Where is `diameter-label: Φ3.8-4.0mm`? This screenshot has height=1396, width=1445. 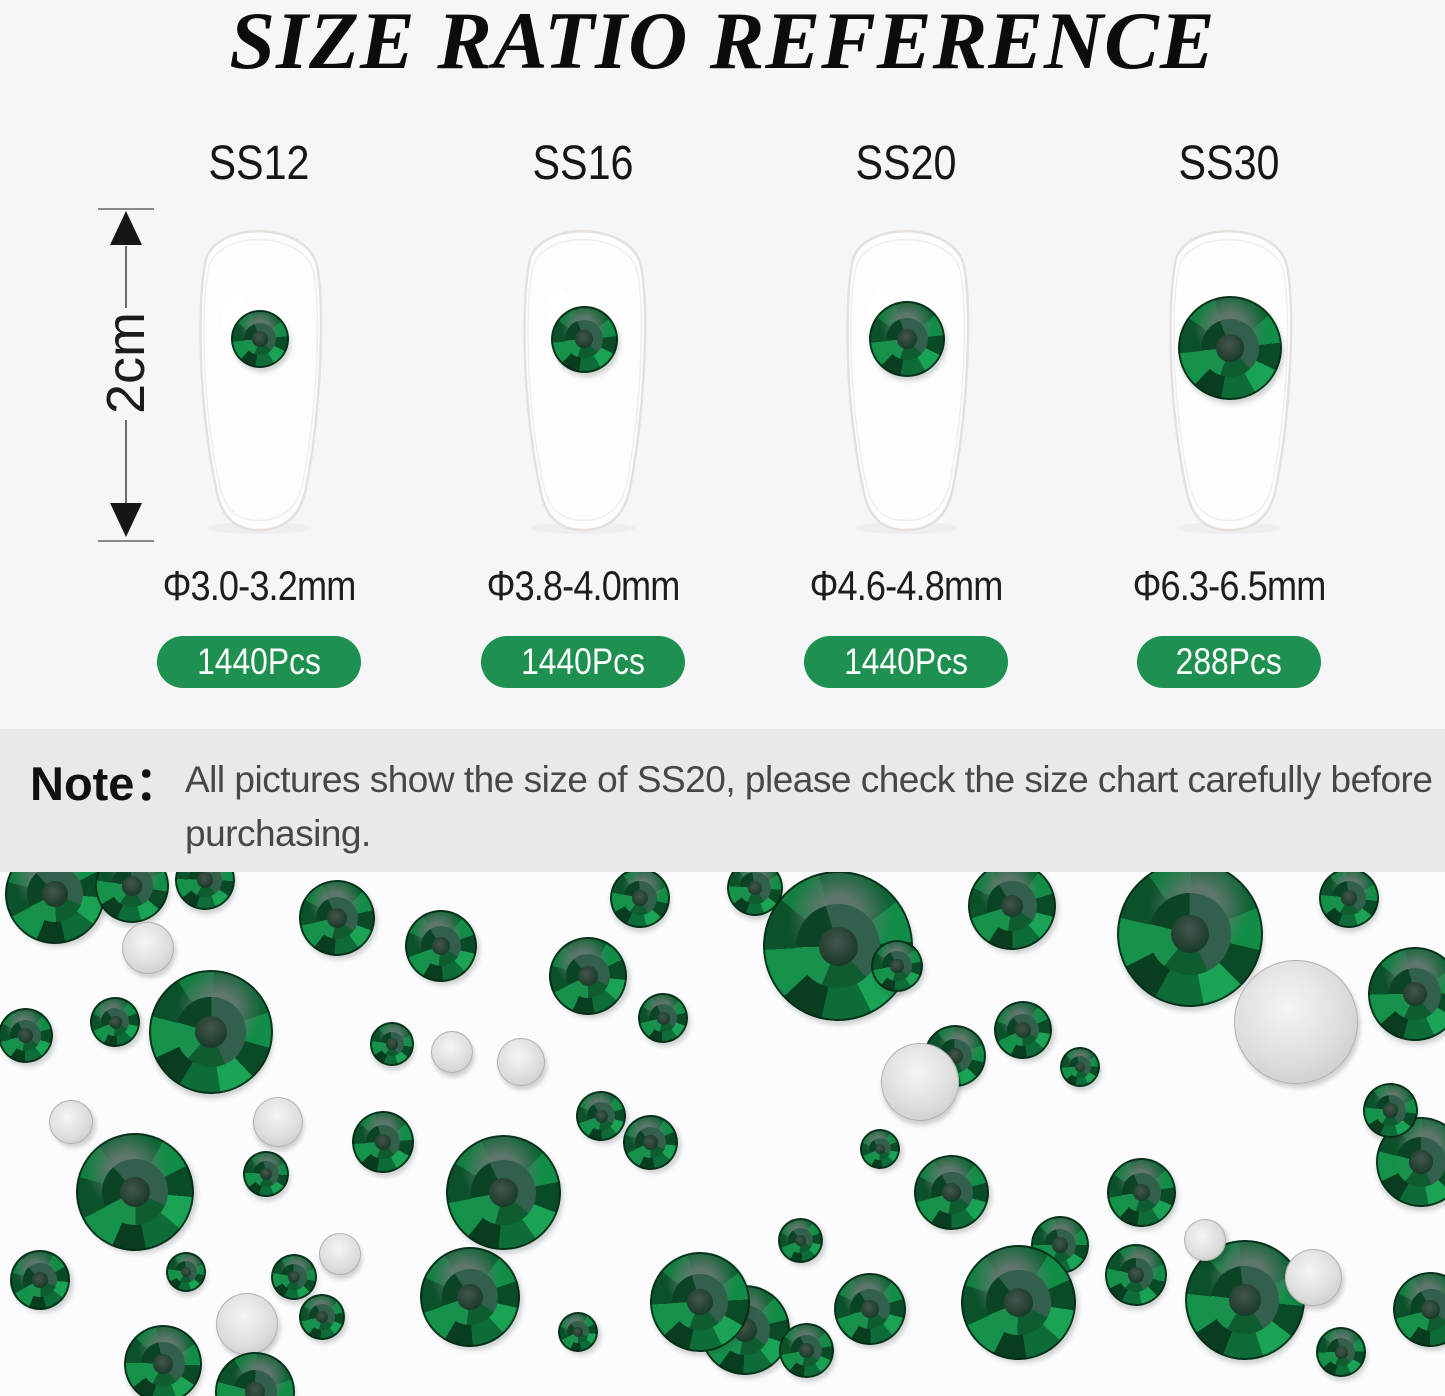 diameter-label: Φ3.8-4.0mm is located at coordinates (583, 585).